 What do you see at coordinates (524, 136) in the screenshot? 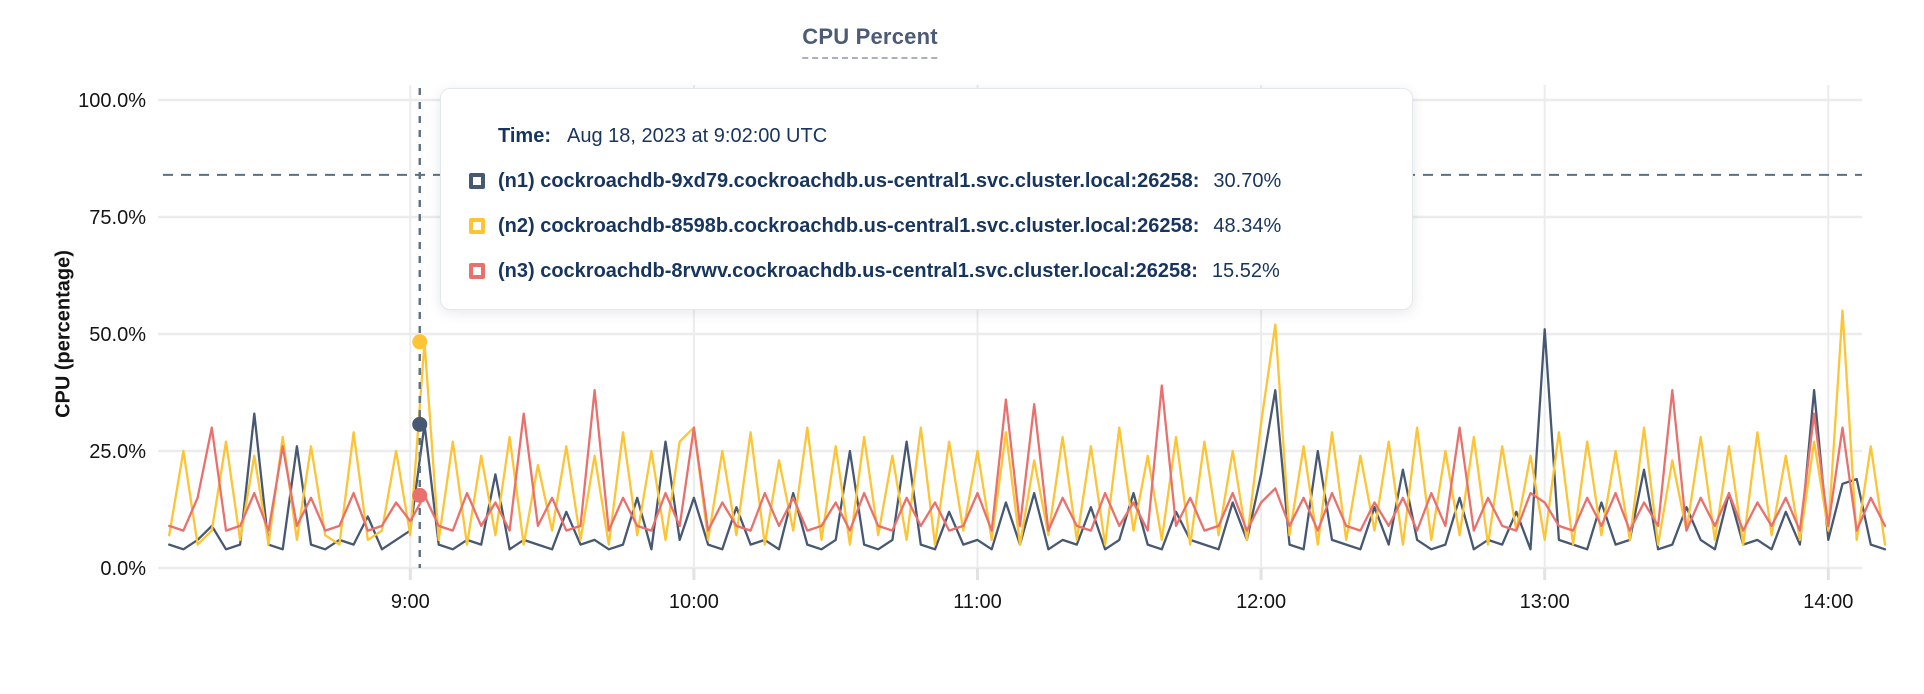
I see `tooltip-time-label: Time:` at bounding box center [524, 136].